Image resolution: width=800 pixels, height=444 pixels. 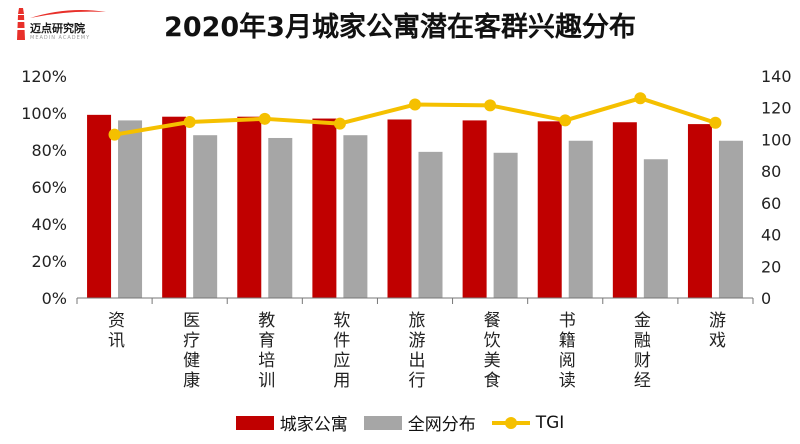 What do you see at coordinates (266, 351) in the screenshot?
I see `x-tick-label: 教育培训` at bounding box center [266, 351].